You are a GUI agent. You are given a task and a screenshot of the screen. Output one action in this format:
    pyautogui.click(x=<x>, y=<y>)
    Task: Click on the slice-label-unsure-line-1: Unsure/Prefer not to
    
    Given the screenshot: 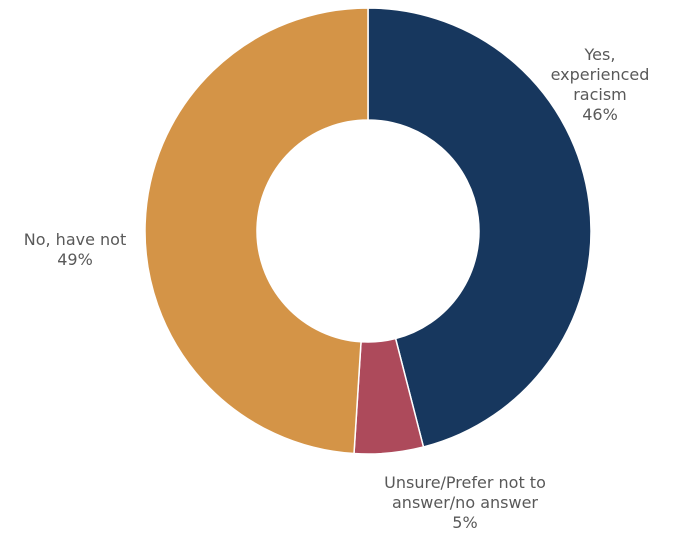 What is the action you would take?
    pyautogui.click(x=465, y=482)
    